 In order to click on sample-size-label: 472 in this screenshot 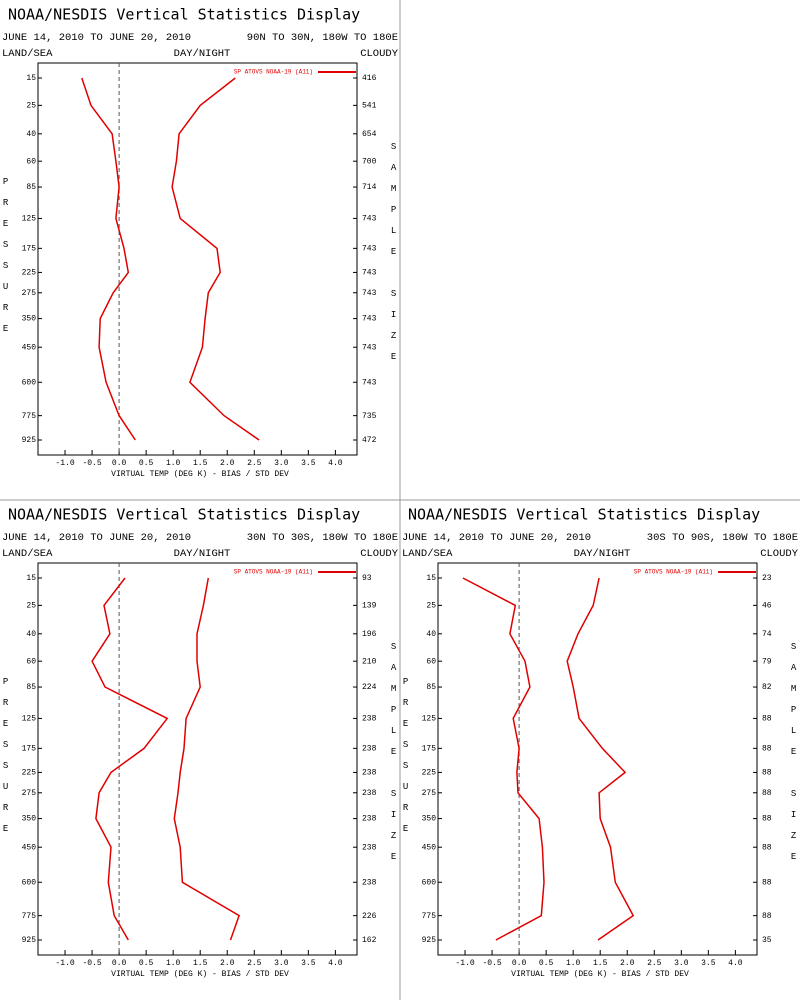, I will do `click(369, 440)`.